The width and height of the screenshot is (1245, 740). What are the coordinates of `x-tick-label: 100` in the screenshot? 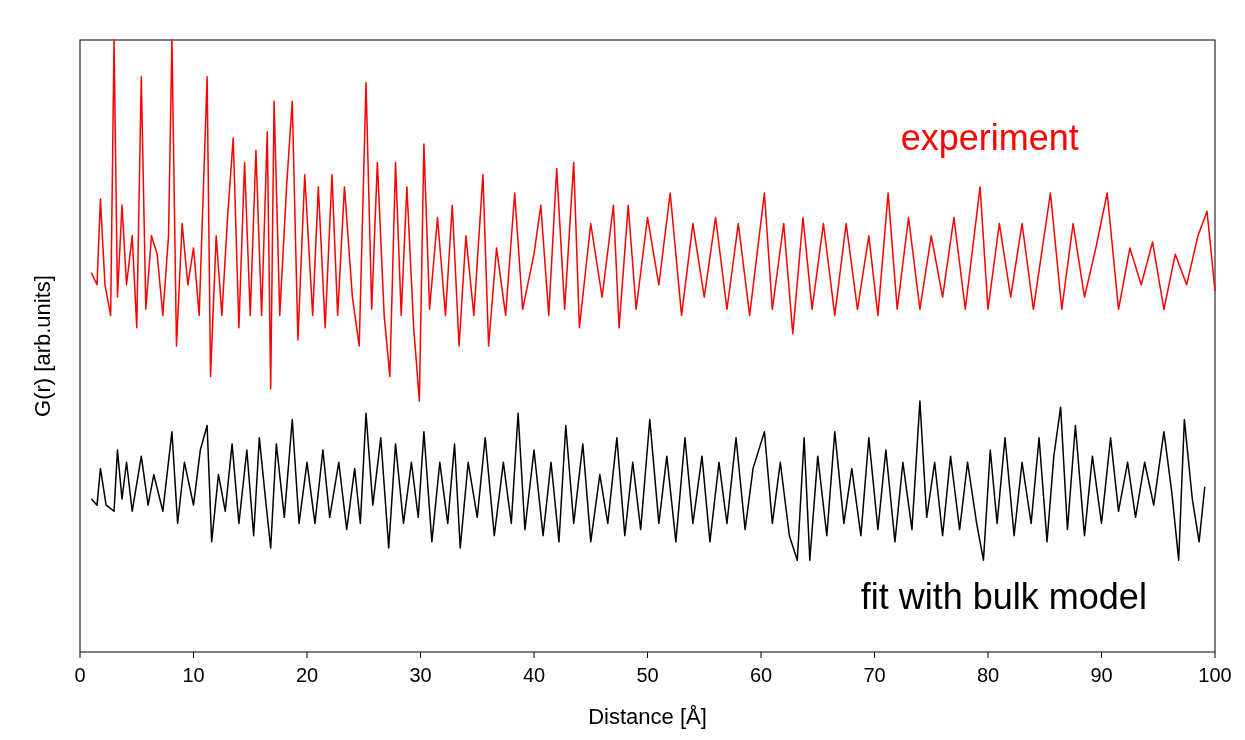 It's located at (1215, 675).